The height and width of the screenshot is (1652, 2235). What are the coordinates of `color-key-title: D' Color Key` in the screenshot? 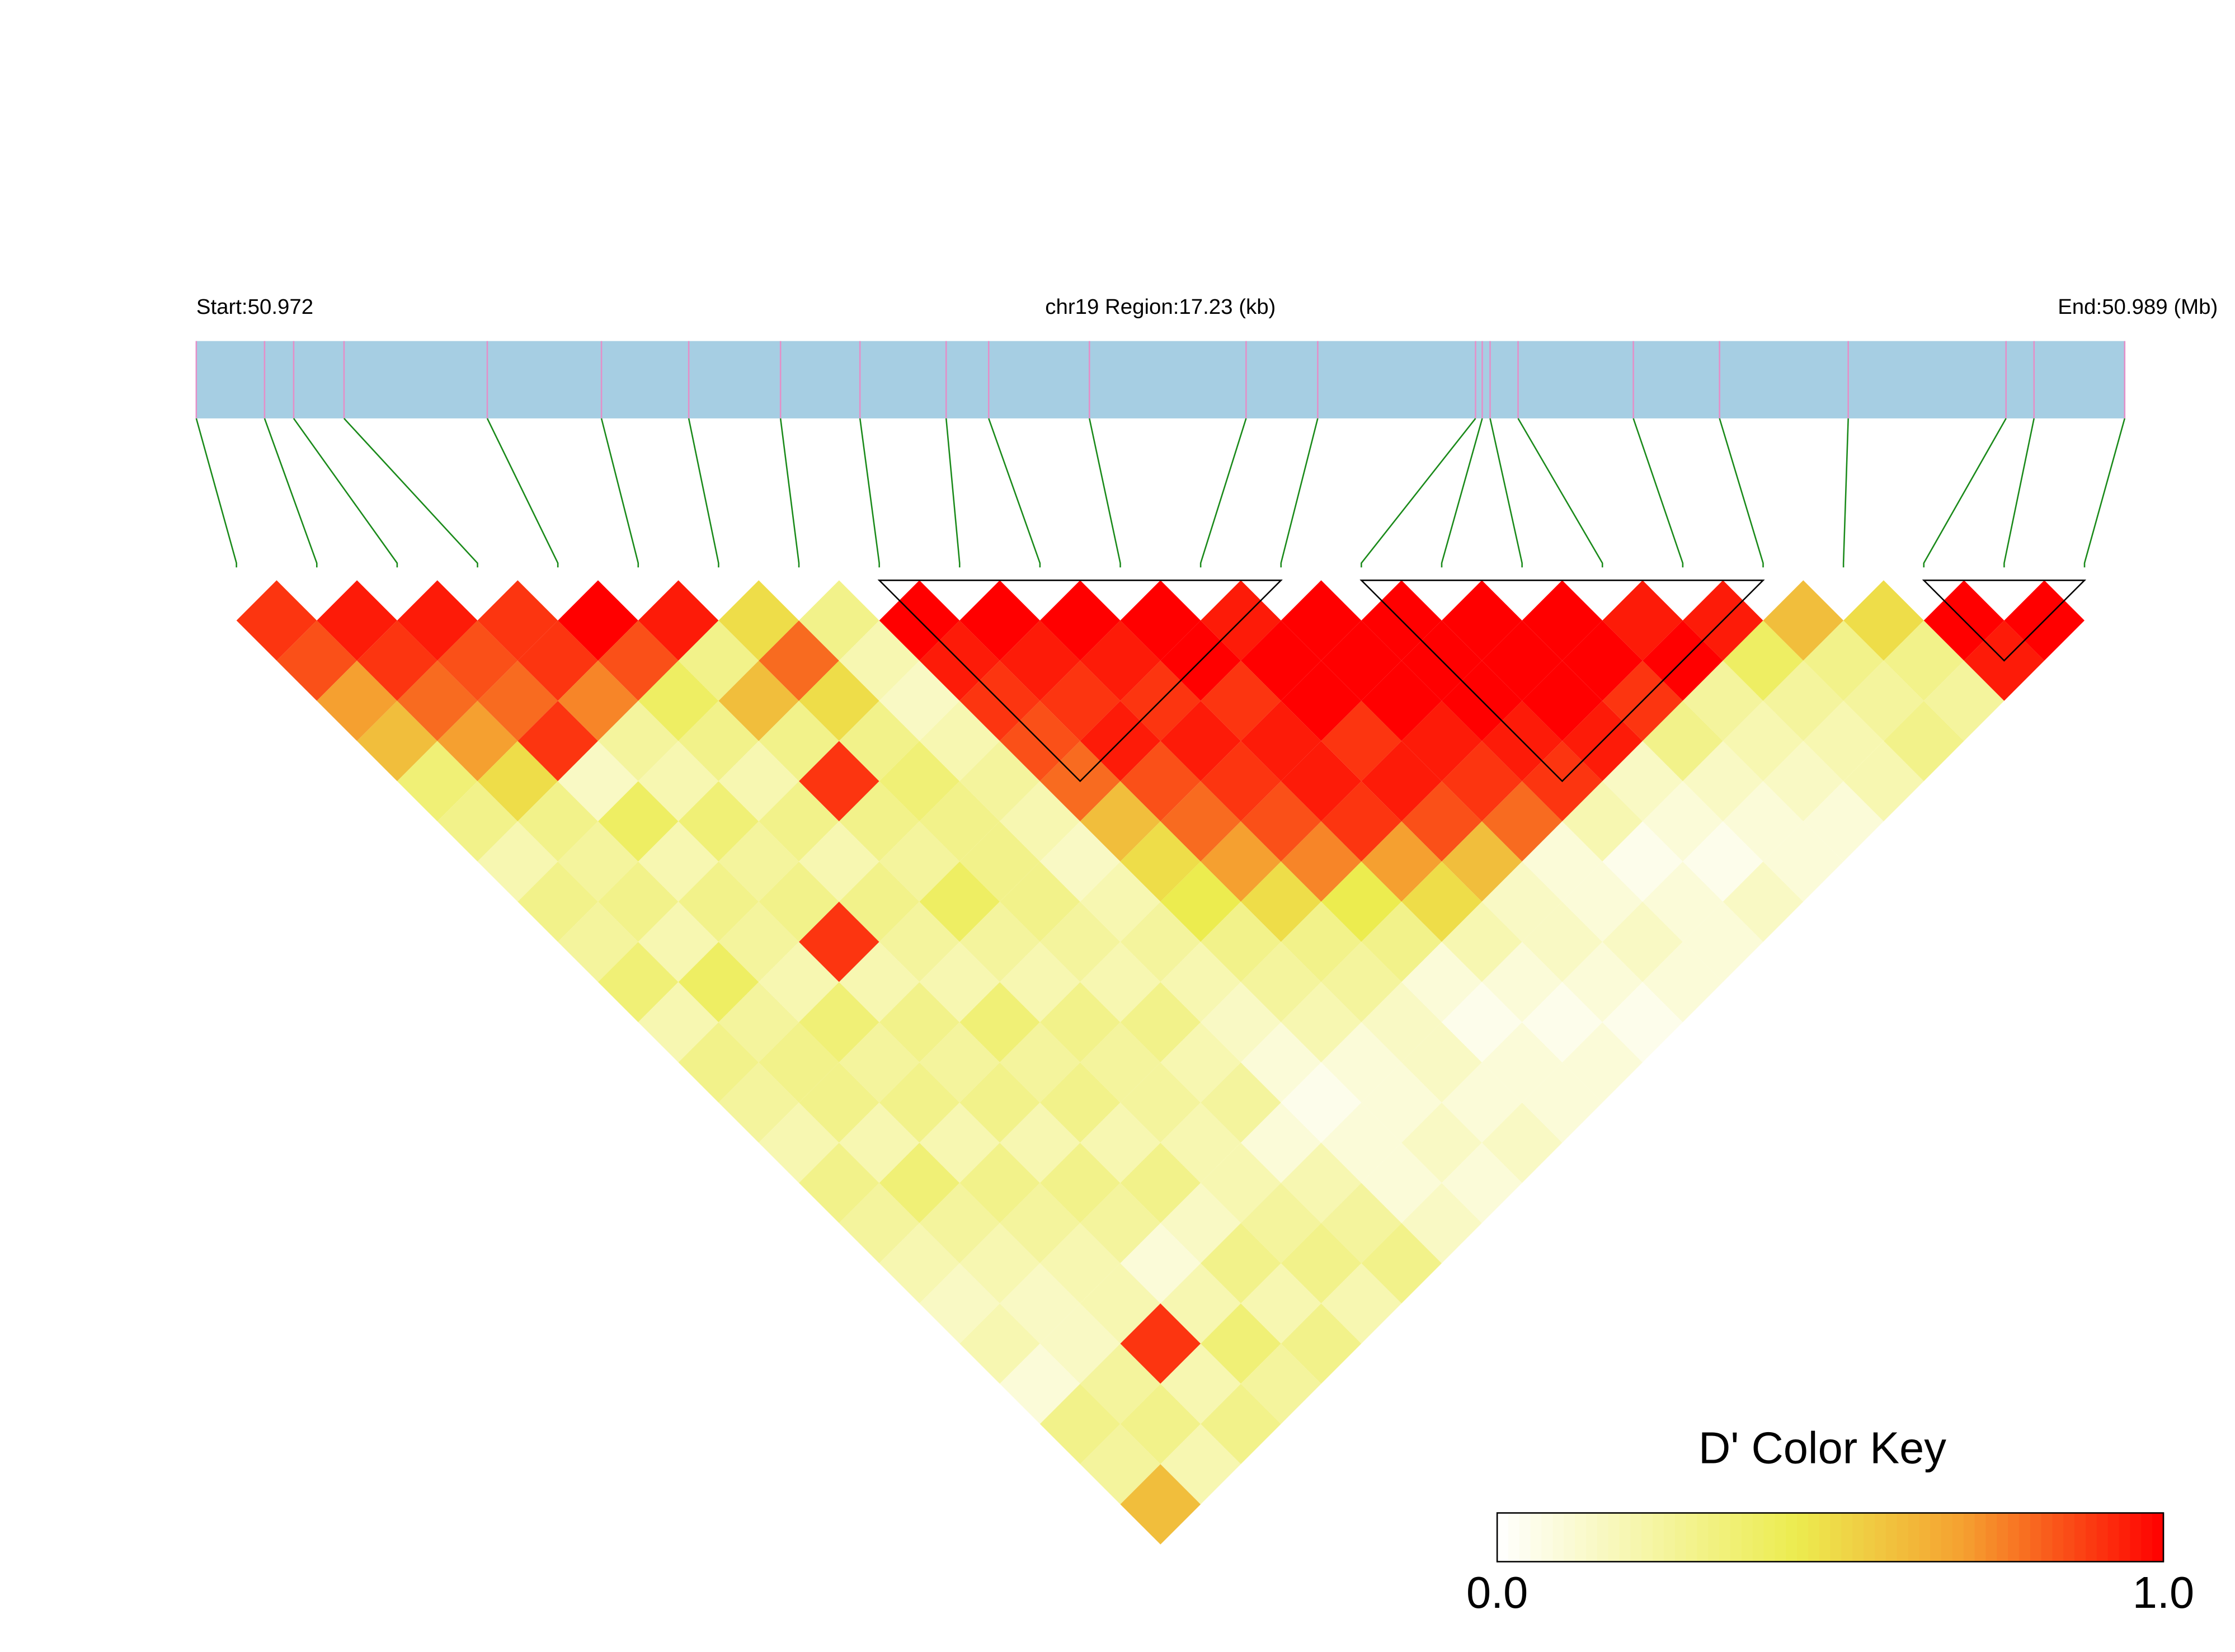 It's located at (1822, 1447).